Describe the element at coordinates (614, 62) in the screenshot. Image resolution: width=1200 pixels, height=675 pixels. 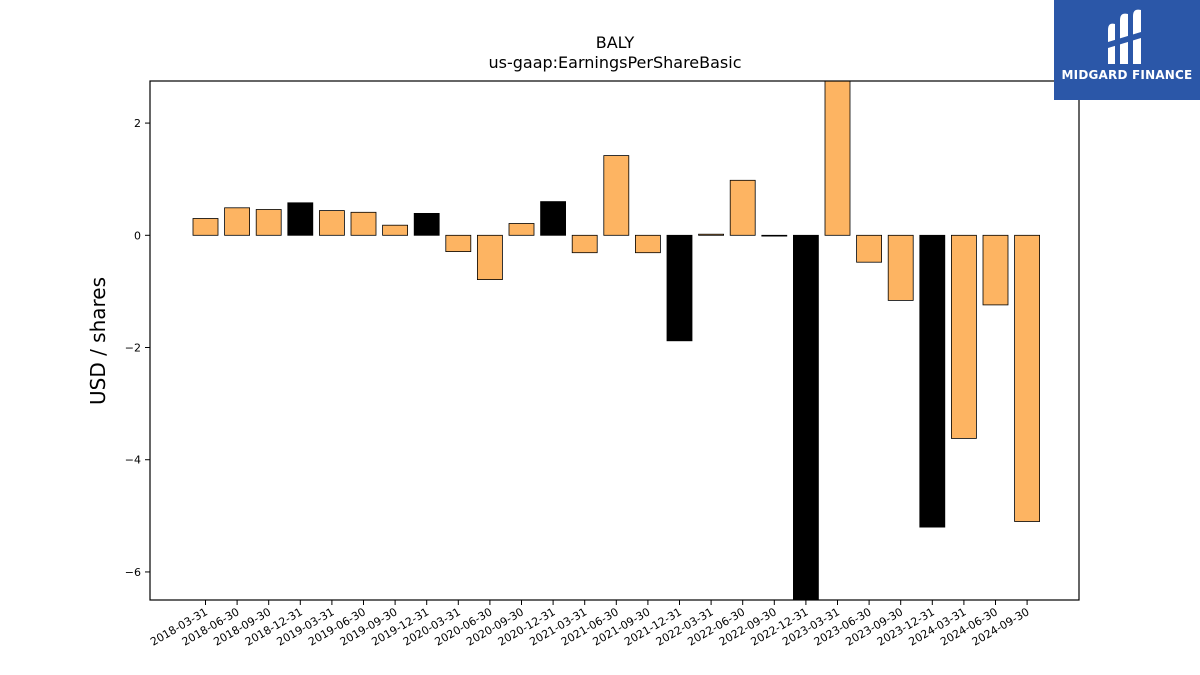
I see `chart-subtitle: us-gaap:EarningsPerShareBasic` at that location.